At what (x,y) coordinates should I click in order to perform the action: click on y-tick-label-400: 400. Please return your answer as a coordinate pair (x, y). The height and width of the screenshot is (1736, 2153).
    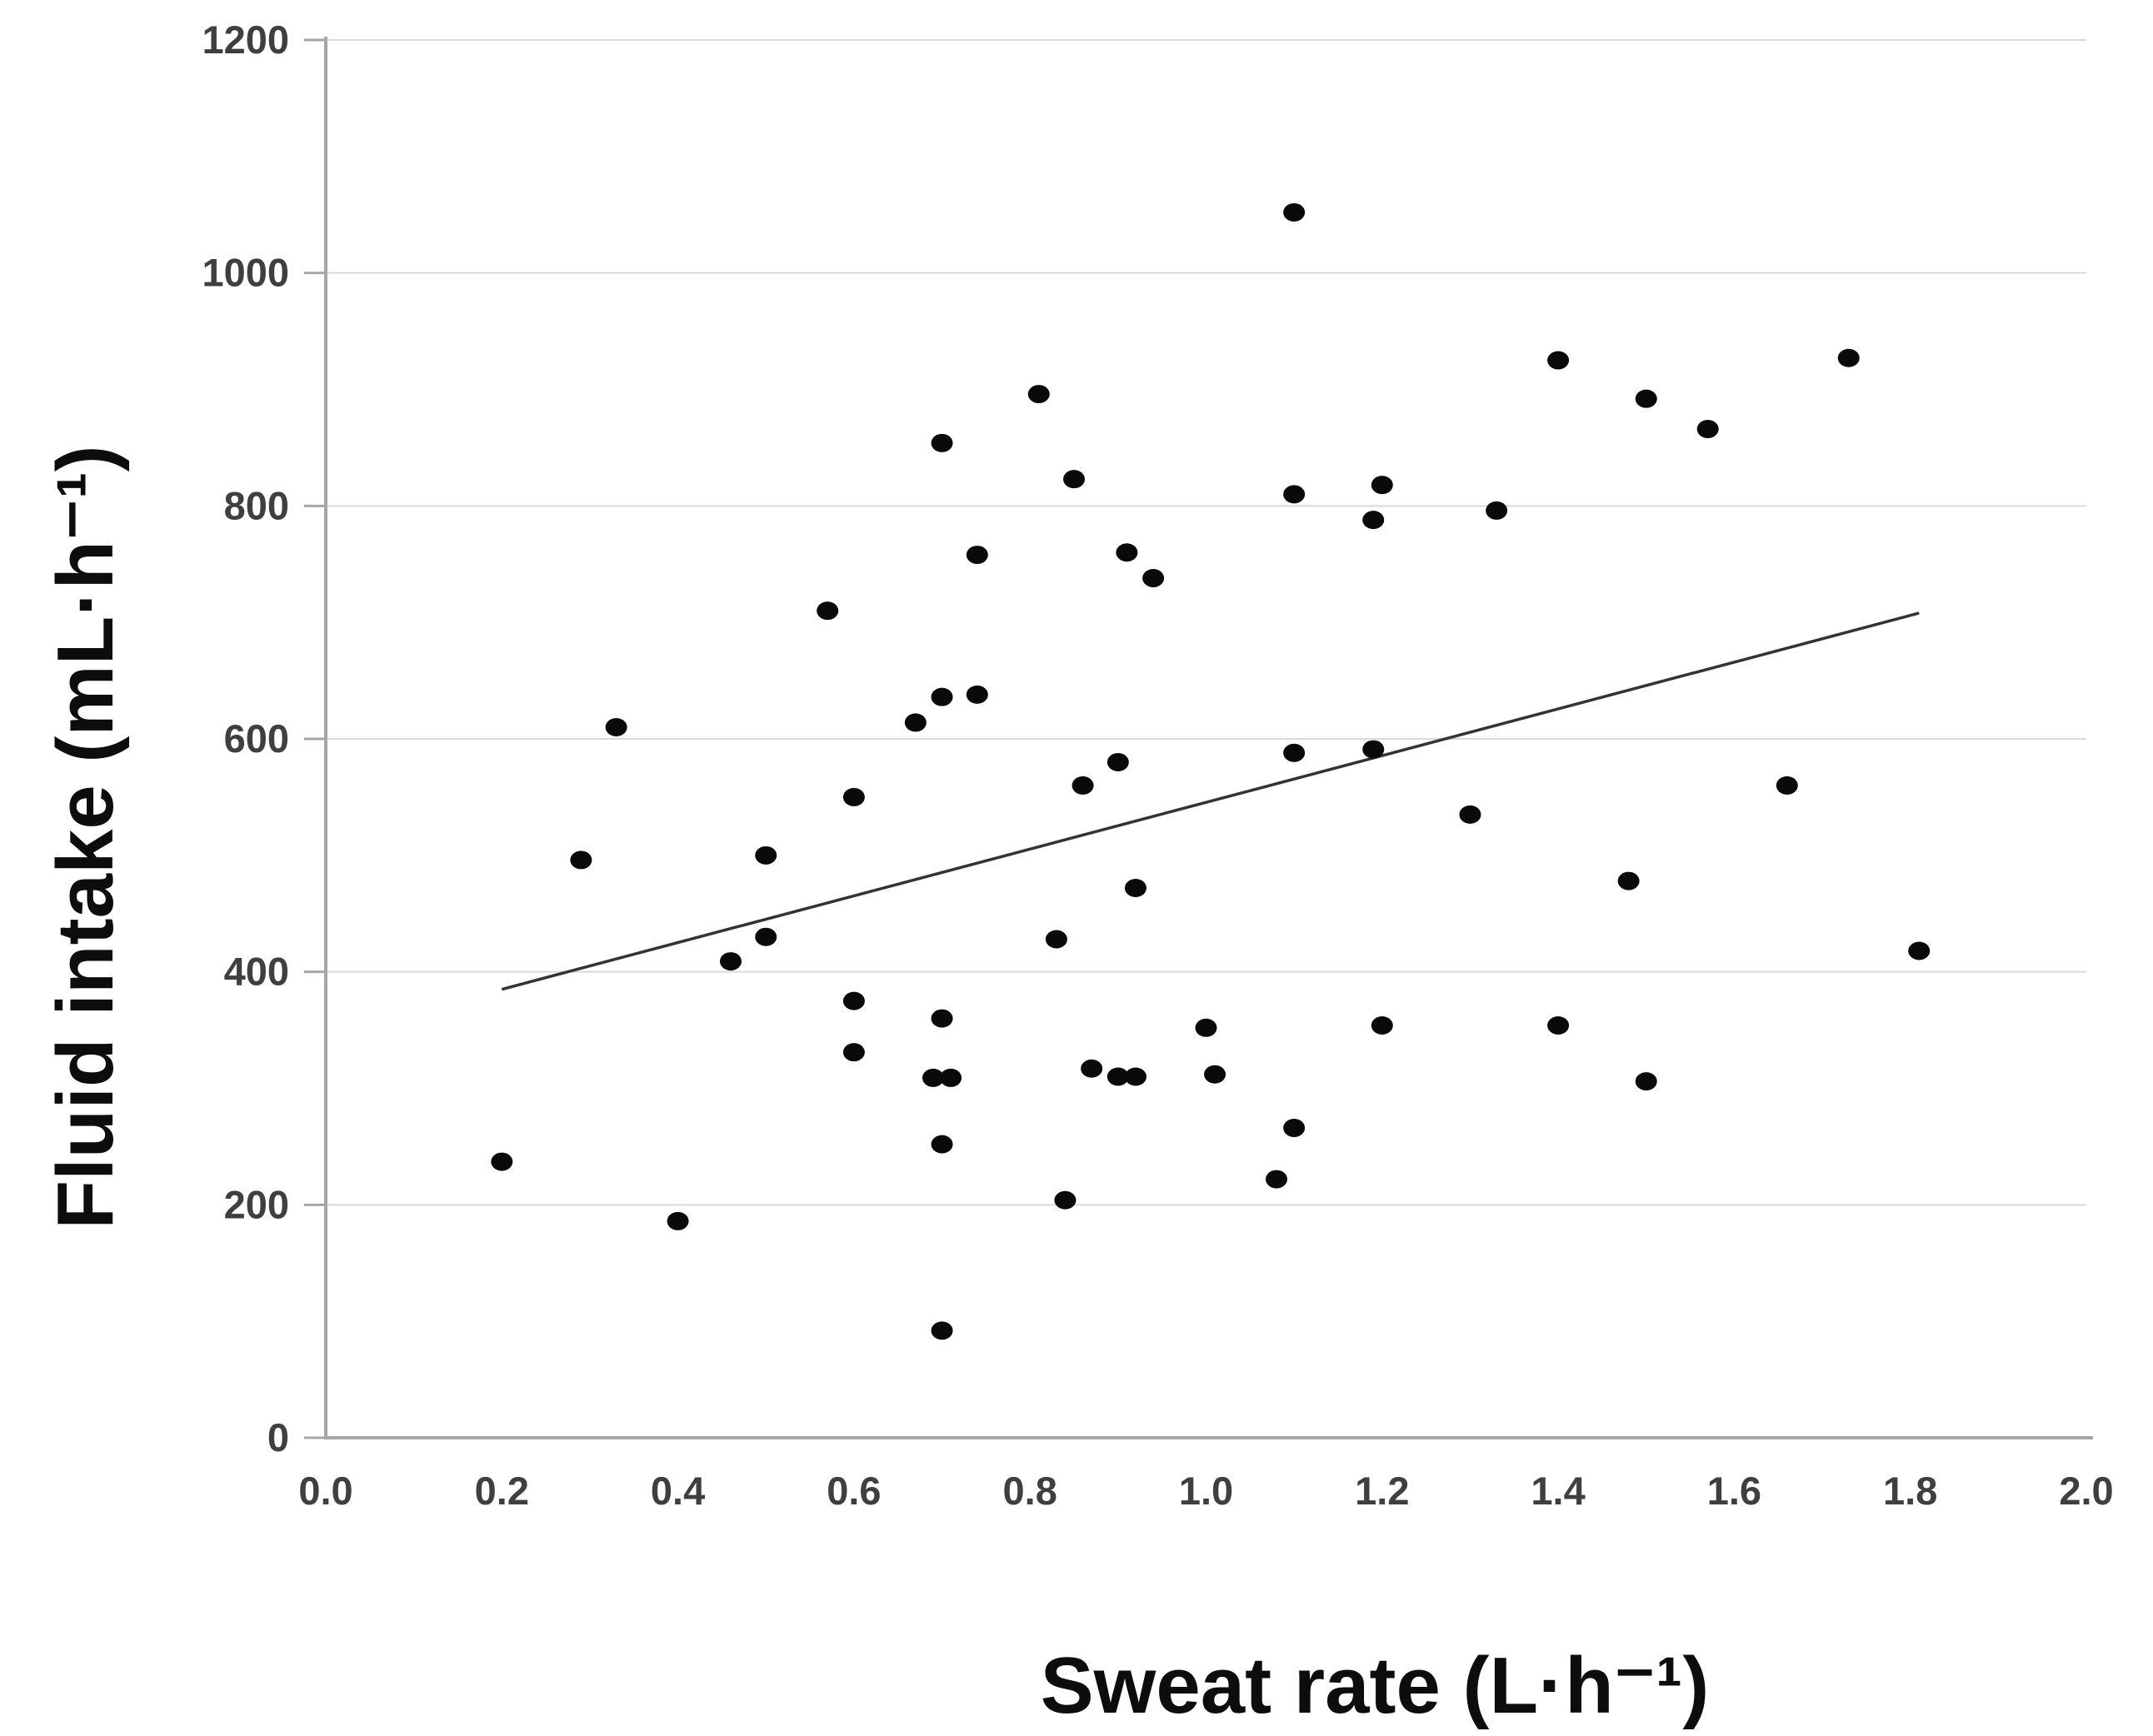
    Looking at the image, I should click on (256, 972).